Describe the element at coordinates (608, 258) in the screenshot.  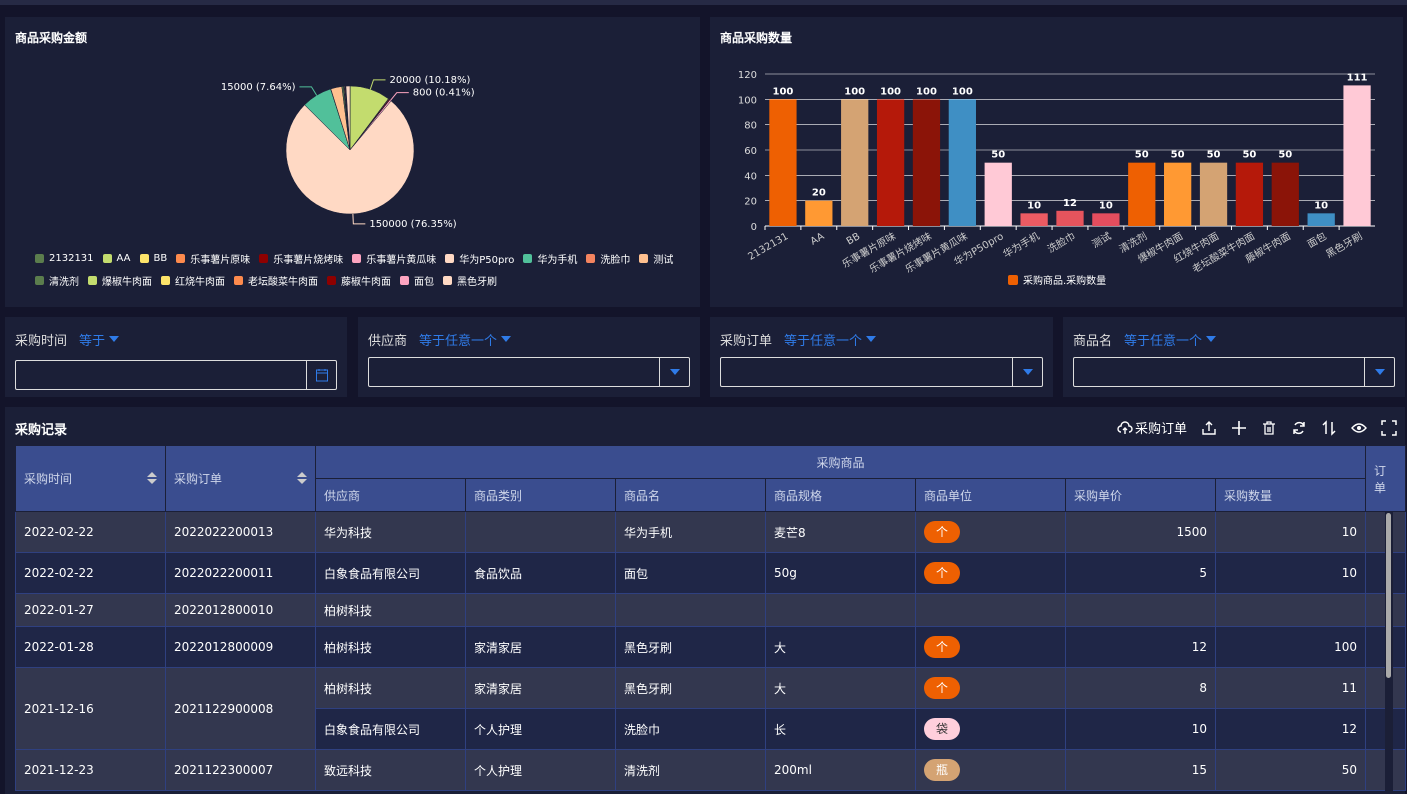
I see `legend-item: 洗脸巾` at that location.